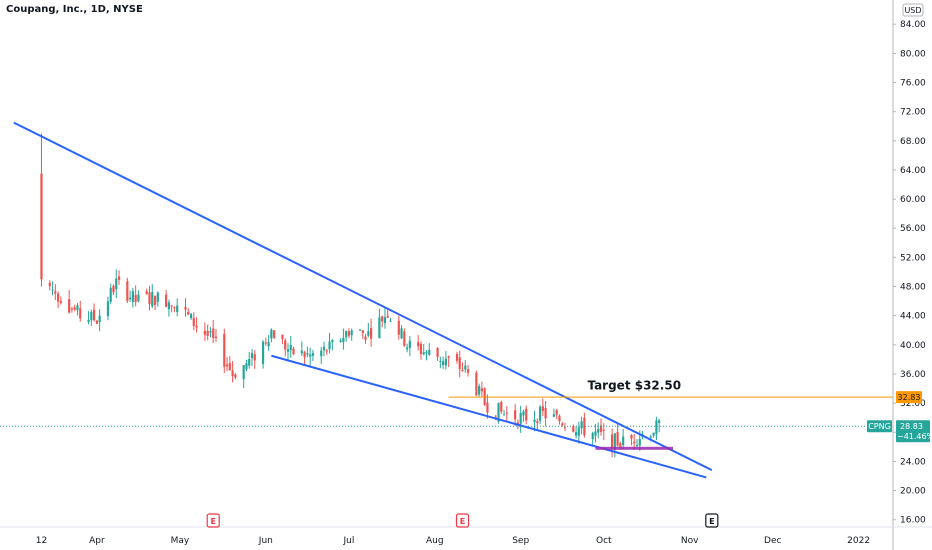 The height and width of the screenshot is (550, 932). I want to click on target-price-label: 32.83, so click(909, 397).